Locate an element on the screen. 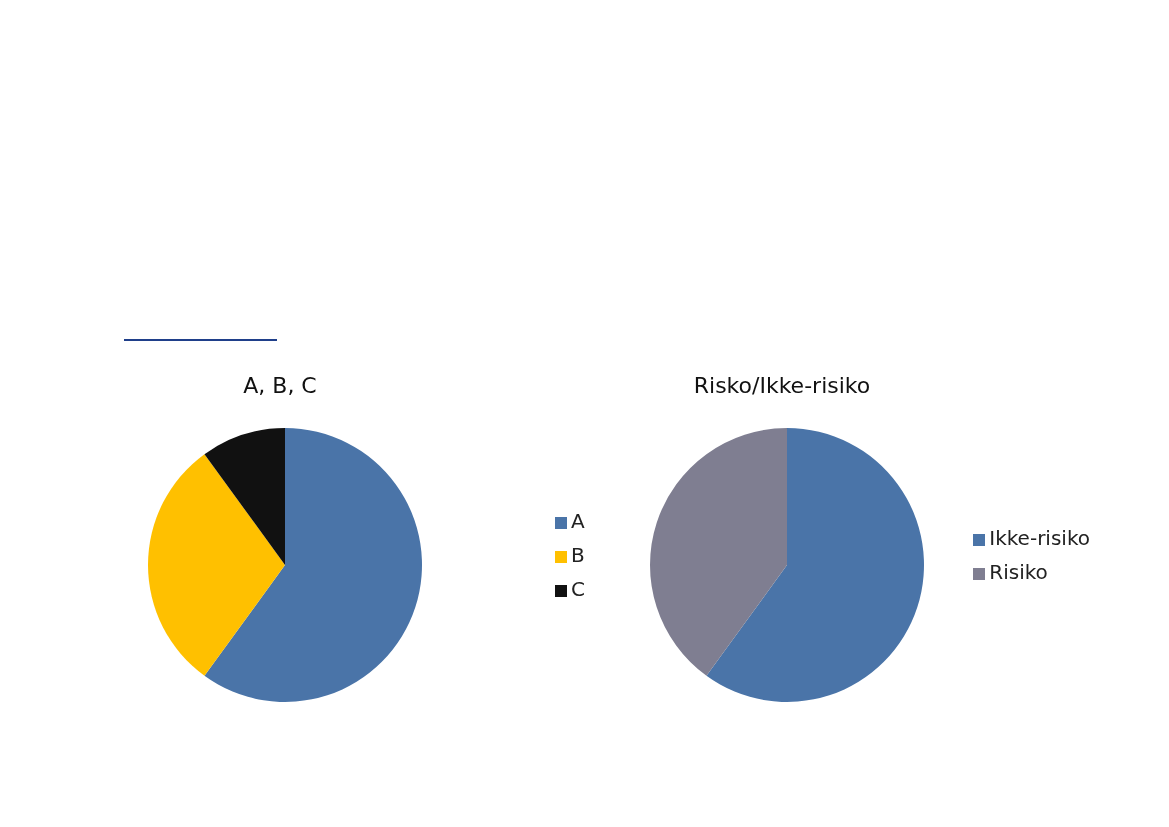  legend-label: Risiko is located at coordinates (1018, 572).